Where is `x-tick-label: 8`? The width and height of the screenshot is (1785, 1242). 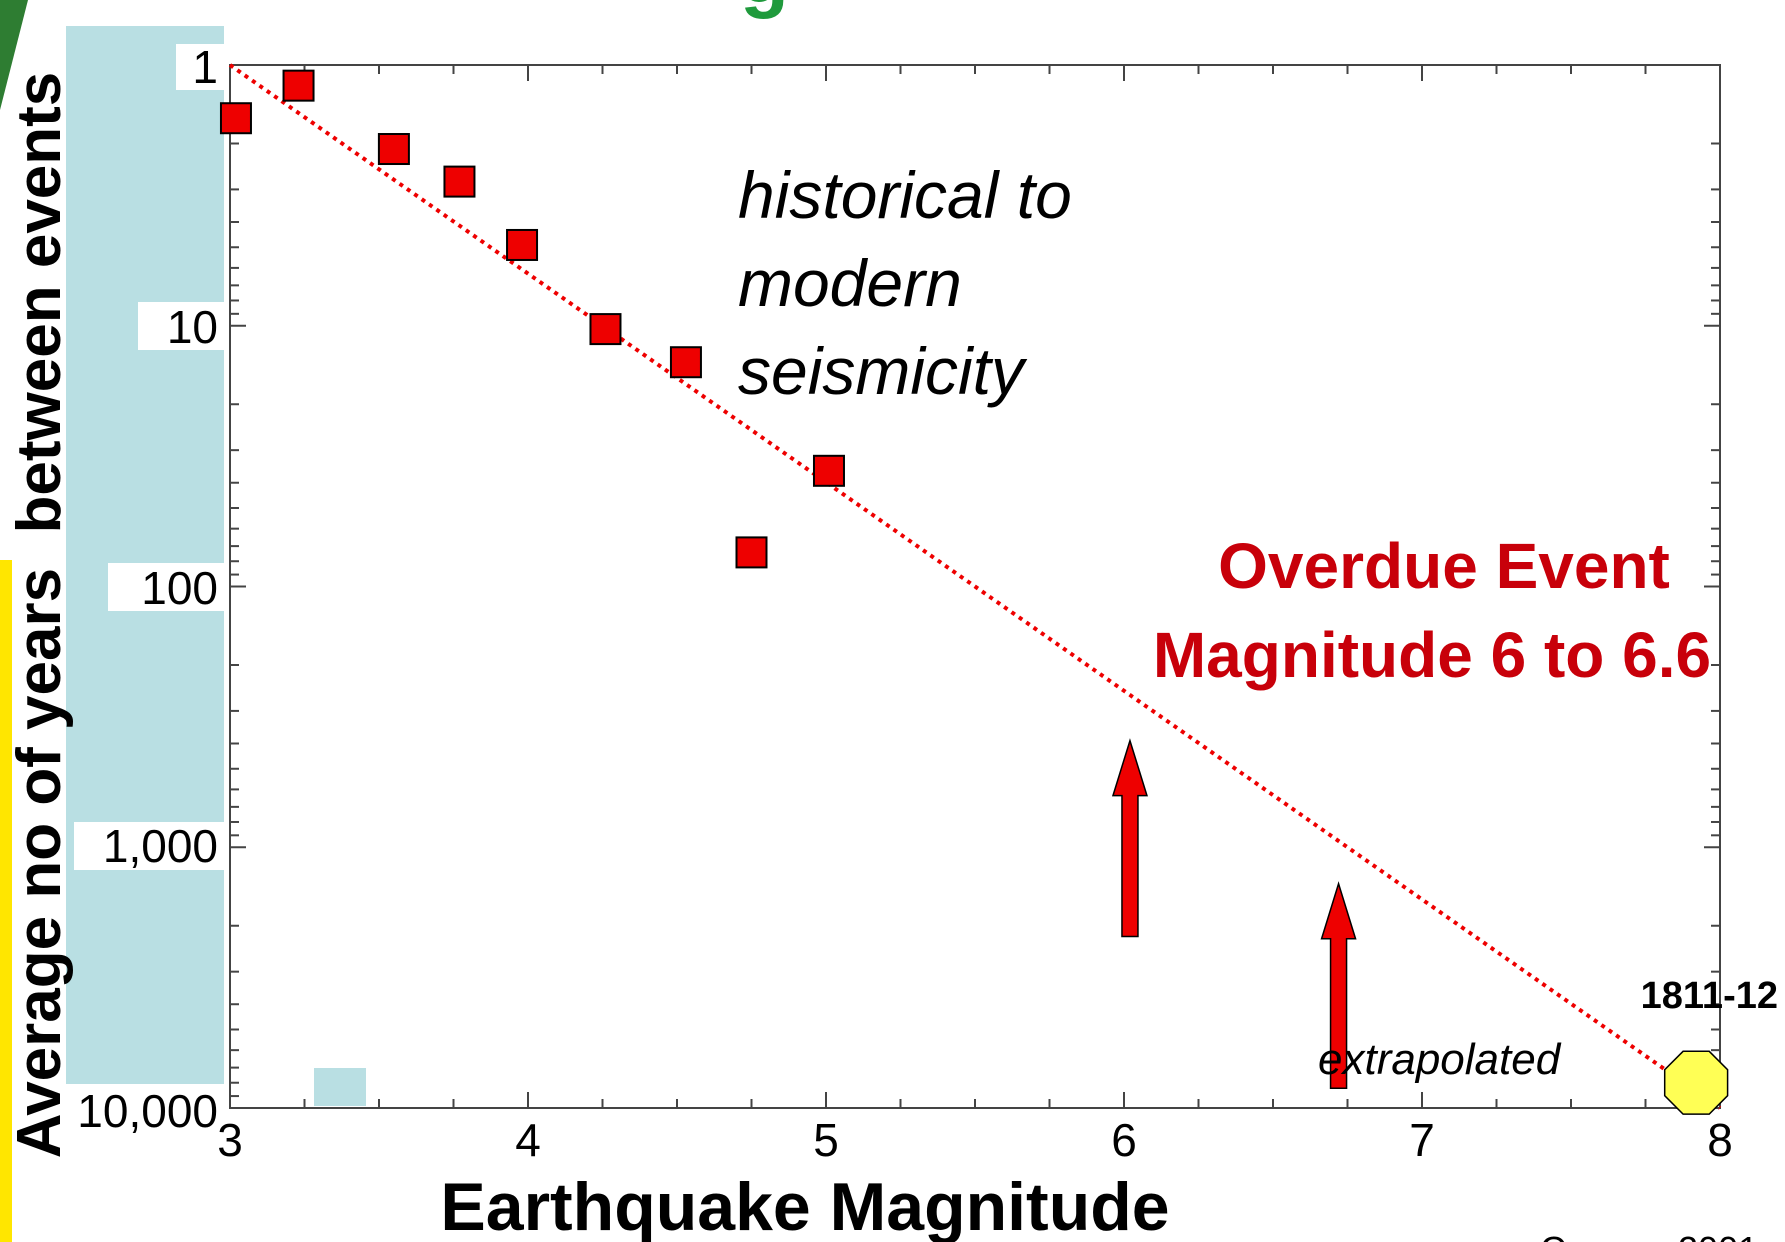
x-tick-label: 8 is located at coordinates (1720, 1140).